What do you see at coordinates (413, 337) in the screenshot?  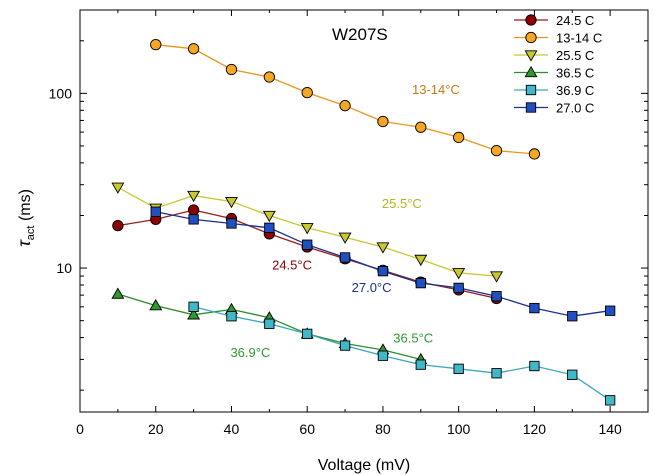 I see `series-annotation: 36.5°C` at bounding box center [413, 337].